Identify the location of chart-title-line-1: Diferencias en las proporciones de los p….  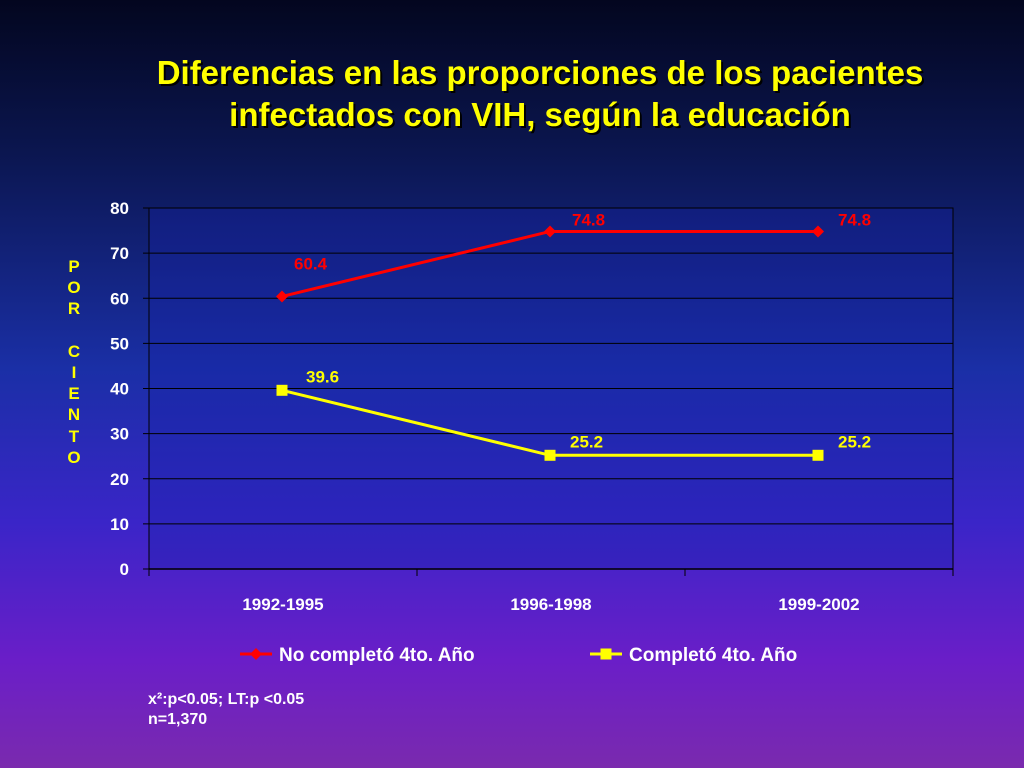
(540, 72).